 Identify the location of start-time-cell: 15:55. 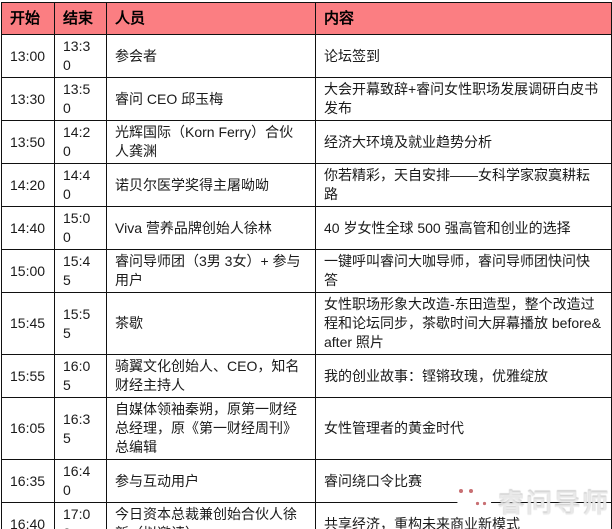
(28, 376).